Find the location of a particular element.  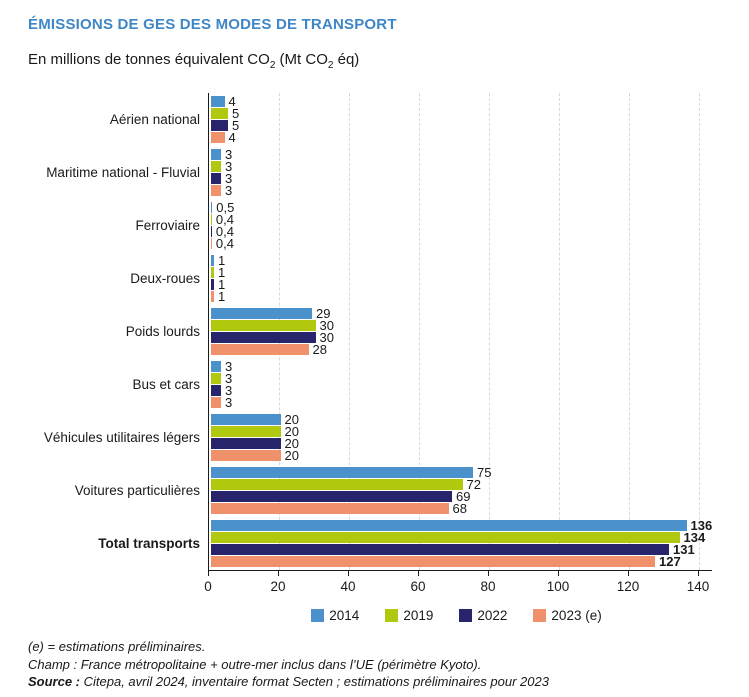

bar-line: 75 is located at coordinates (458, 472).